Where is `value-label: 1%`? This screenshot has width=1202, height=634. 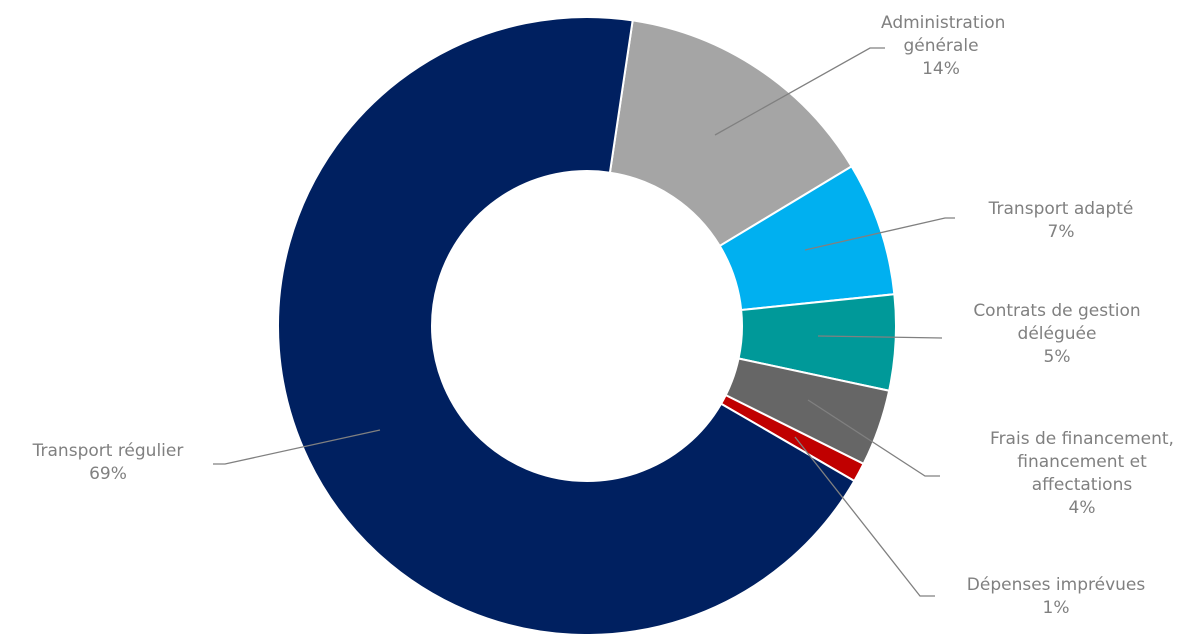 value-label: 1% is located at coordinates (1056, 608).